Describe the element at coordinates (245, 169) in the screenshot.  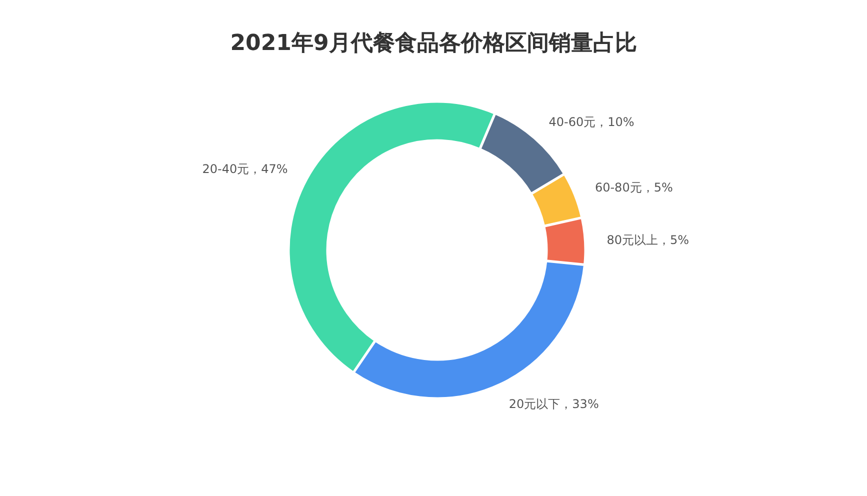
I see `slice-label: 20-40元，47%` at that location.